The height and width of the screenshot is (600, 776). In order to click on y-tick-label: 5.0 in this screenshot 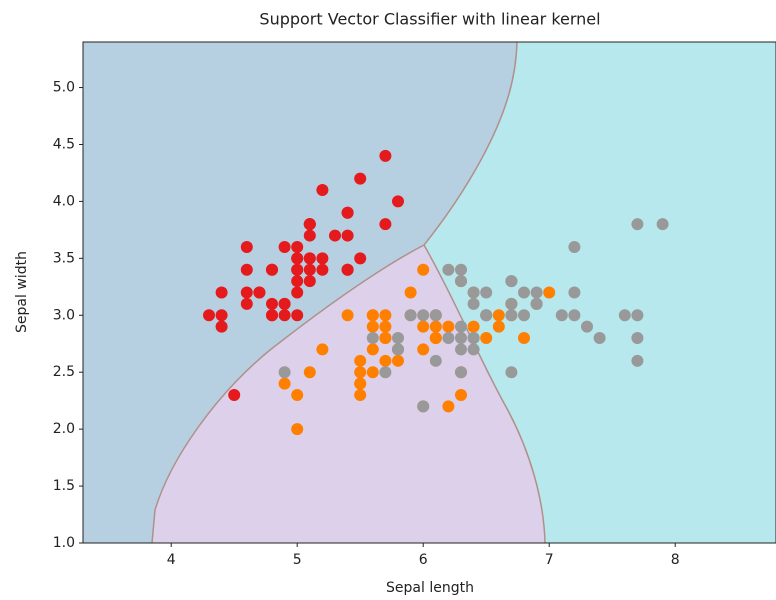, I will do `click(64, 88)`.